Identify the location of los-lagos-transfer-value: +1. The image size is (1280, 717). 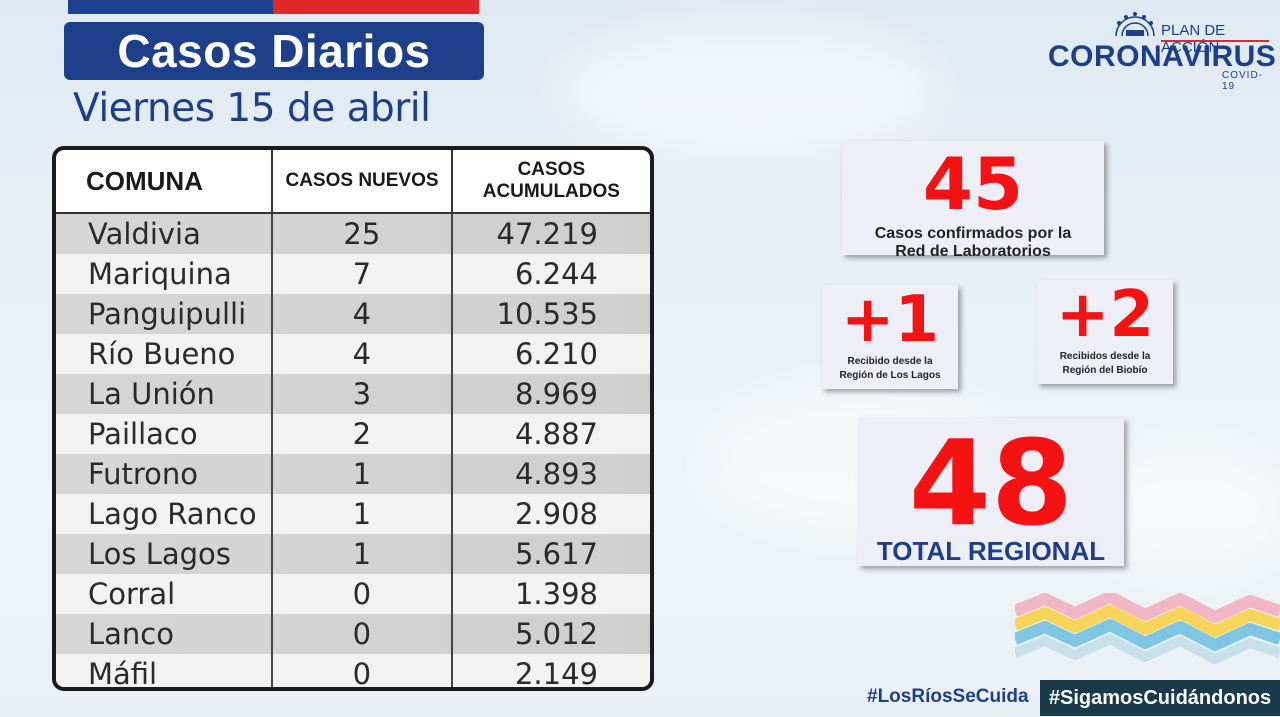
(890, 320).